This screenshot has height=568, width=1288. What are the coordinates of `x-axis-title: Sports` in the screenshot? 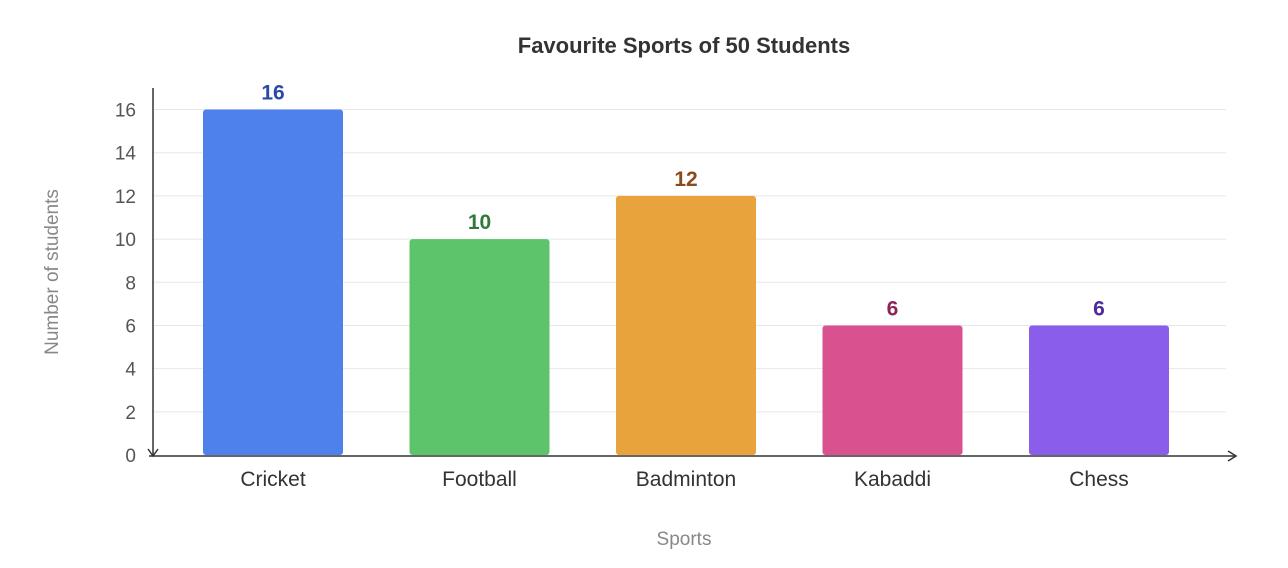 It's located at (684, 539).